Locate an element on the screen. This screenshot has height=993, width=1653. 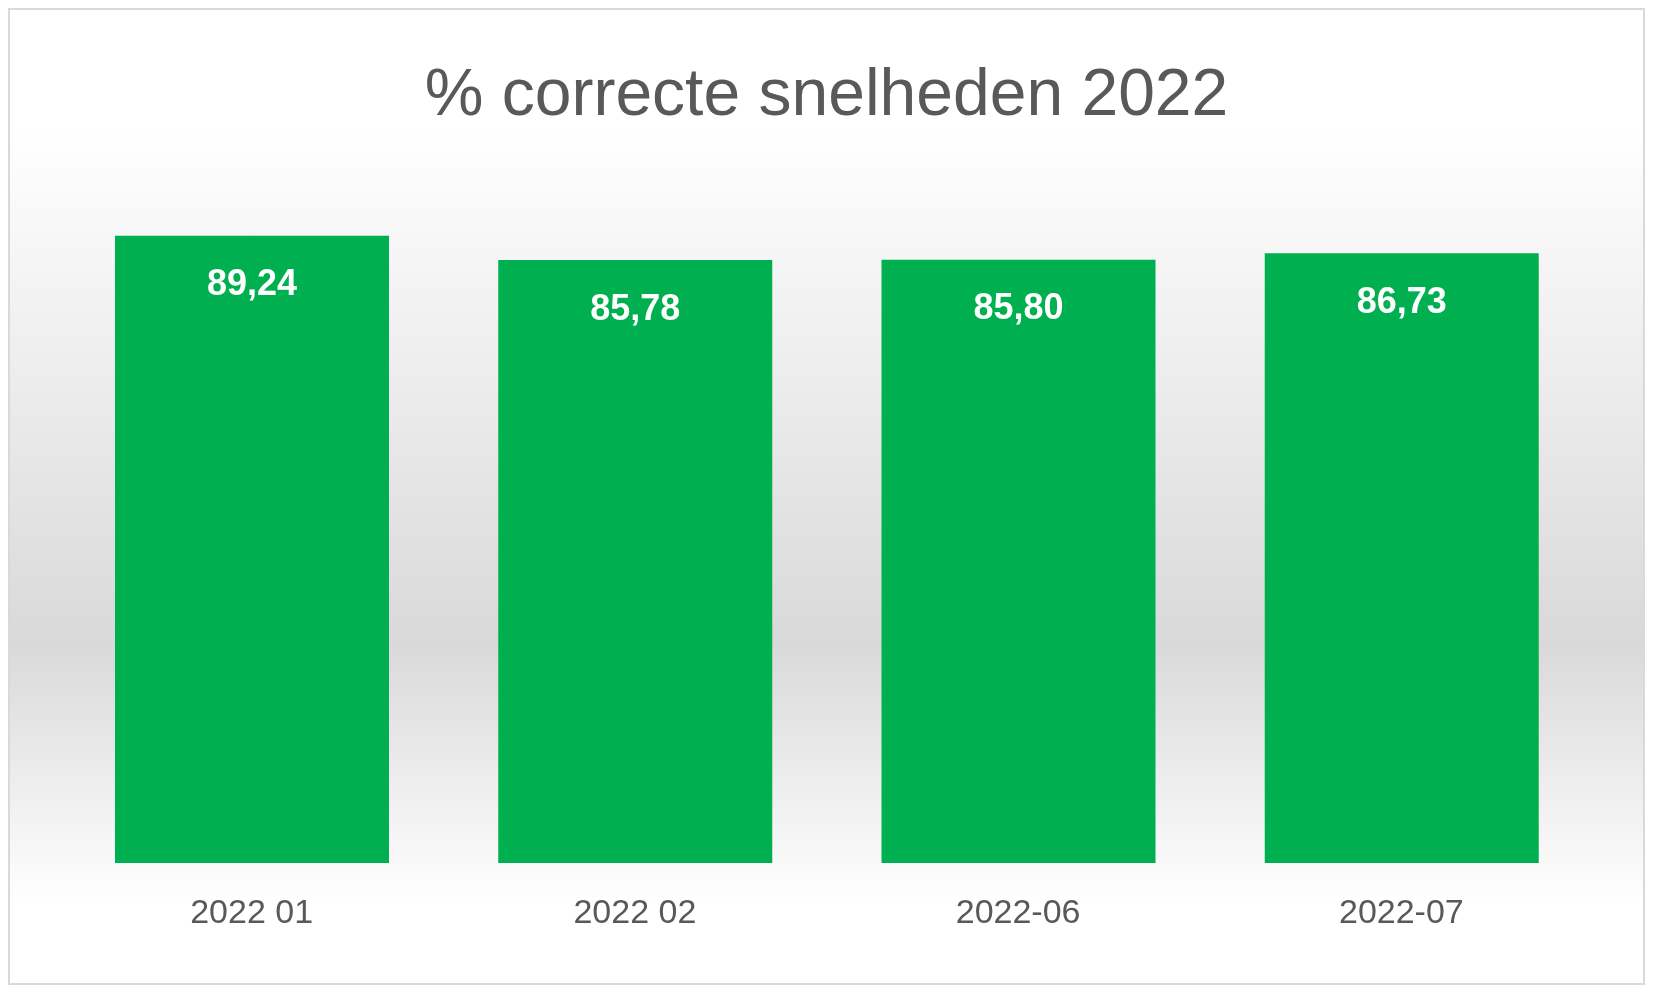
x-tick-label: 2022-07 is located at coordinates (1401, 911).